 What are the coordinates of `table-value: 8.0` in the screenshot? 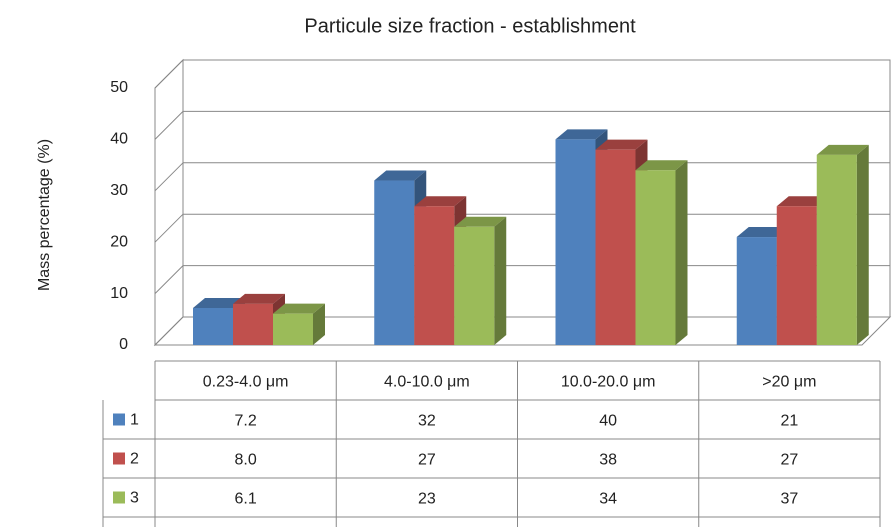 It's located at (246, 460).